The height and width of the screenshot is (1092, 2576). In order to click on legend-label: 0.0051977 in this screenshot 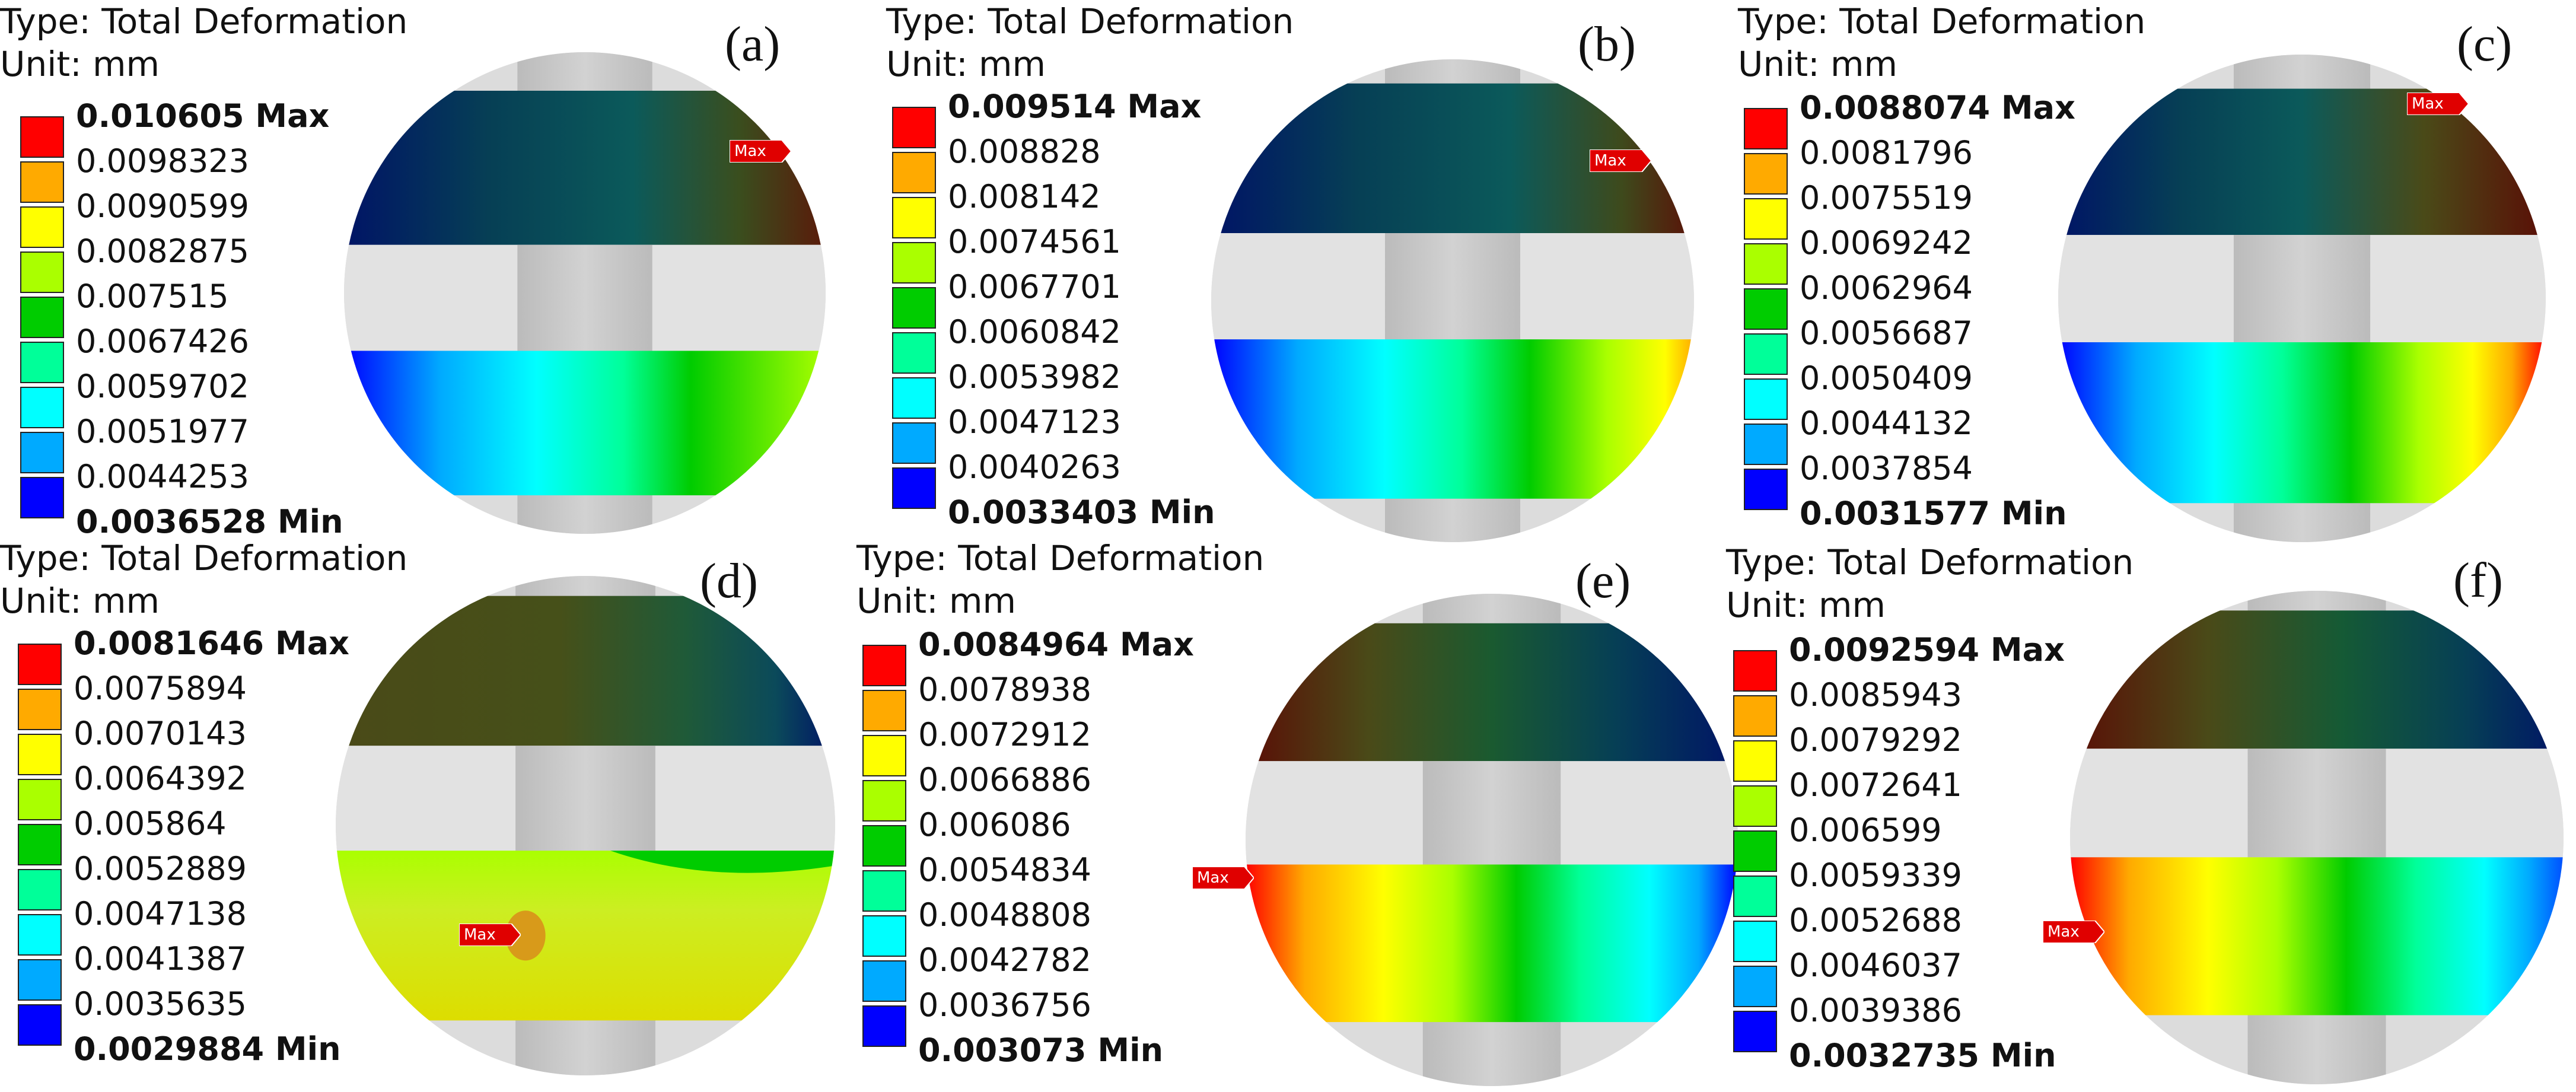, I will do `click(163, 431)`.